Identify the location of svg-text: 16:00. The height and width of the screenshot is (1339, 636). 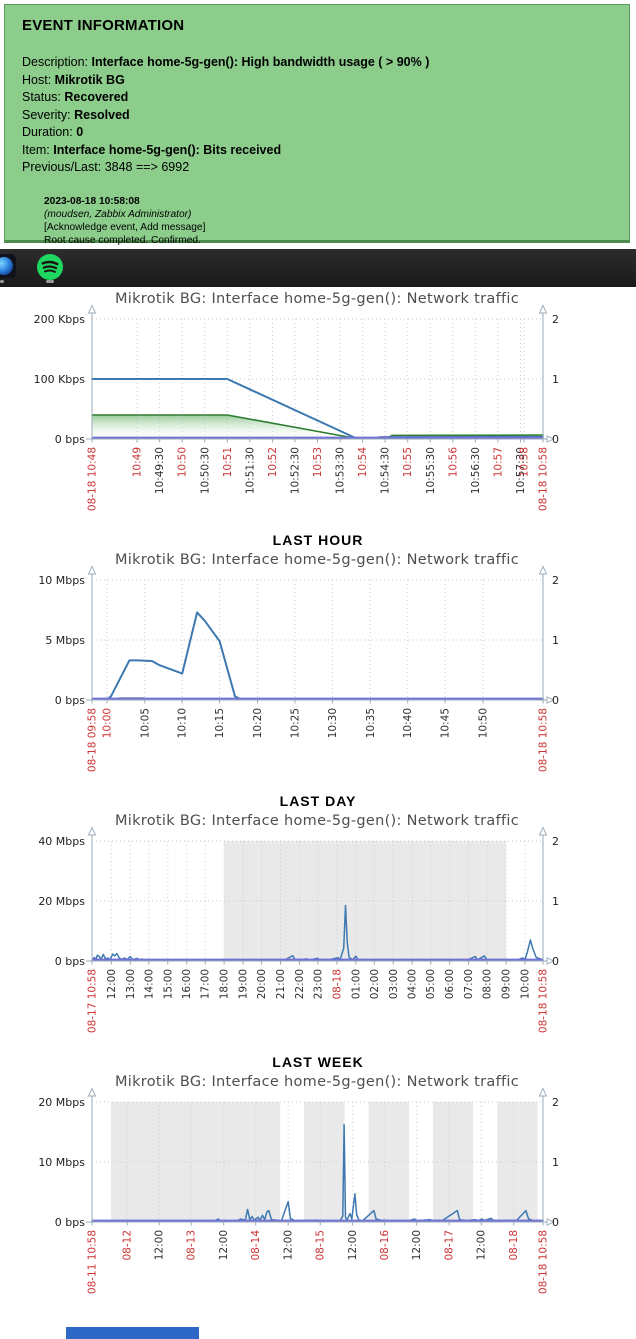
(187, 984).